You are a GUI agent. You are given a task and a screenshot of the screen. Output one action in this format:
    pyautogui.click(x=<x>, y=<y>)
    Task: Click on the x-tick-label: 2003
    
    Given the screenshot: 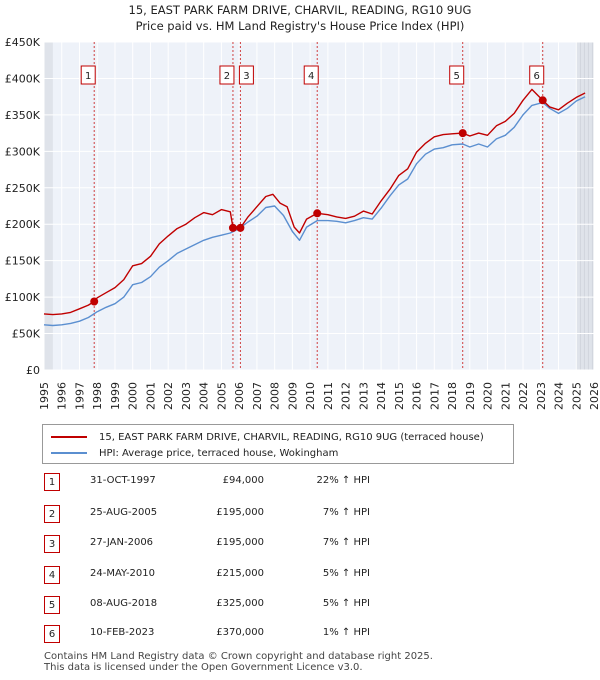 What is the action you would take?
    pyautogui.click(x=186, y=396)
    